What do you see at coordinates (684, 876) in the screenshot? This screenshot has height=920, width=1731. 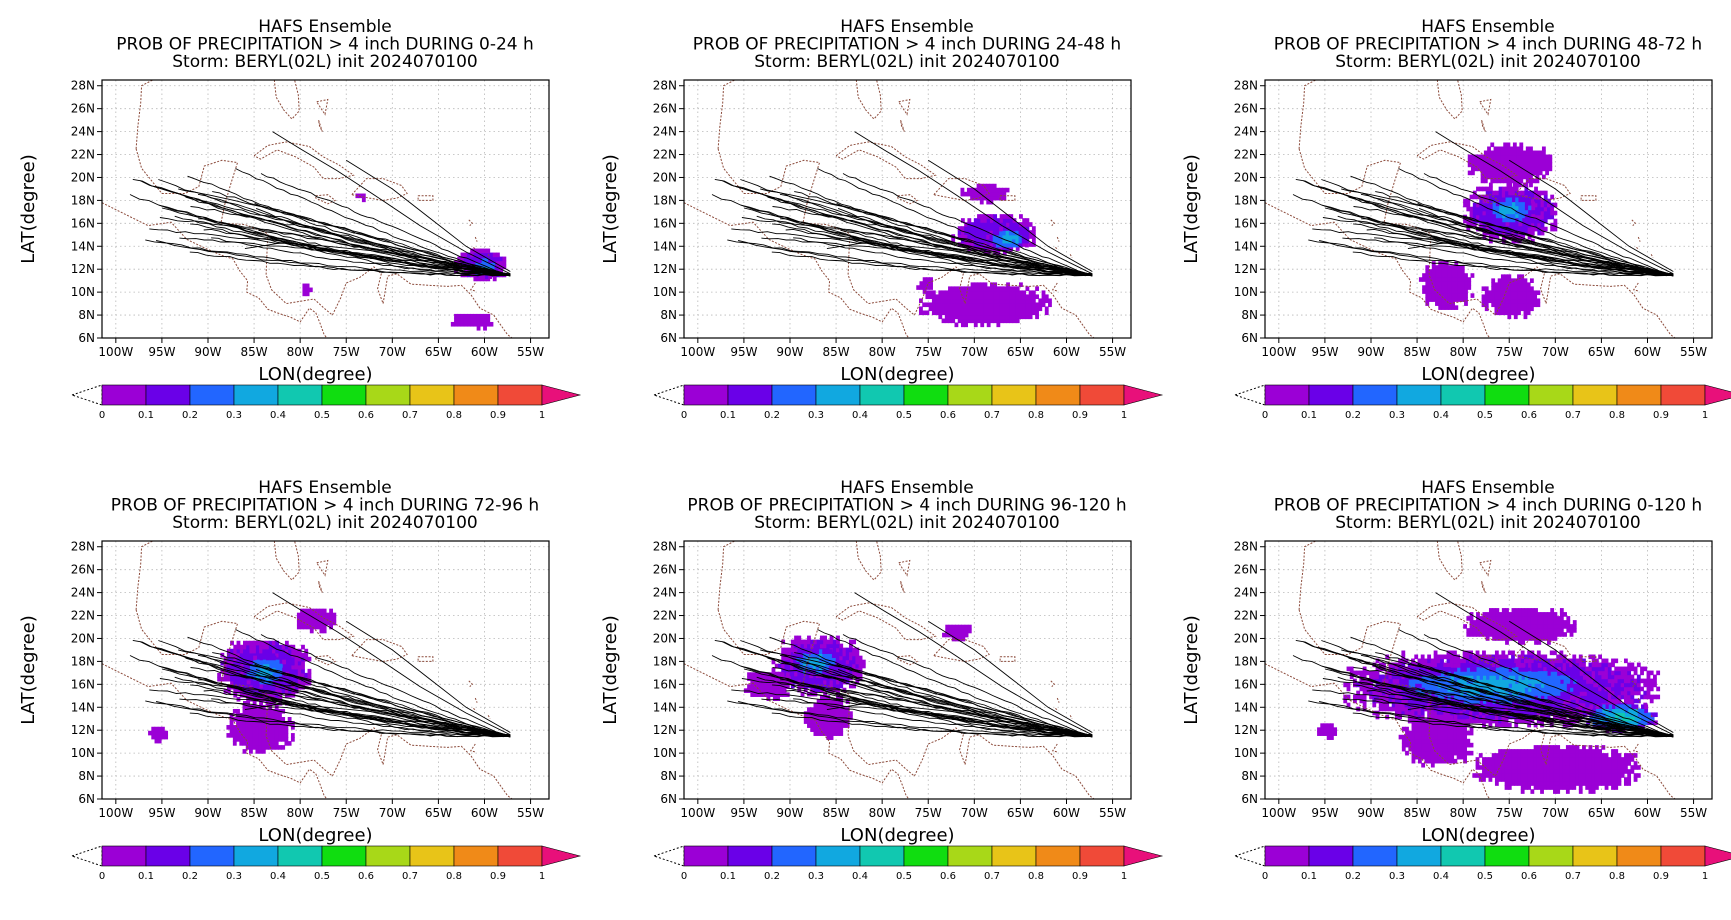 I see `colorbar-tick-label: 0` at bounding box center [684, 876].